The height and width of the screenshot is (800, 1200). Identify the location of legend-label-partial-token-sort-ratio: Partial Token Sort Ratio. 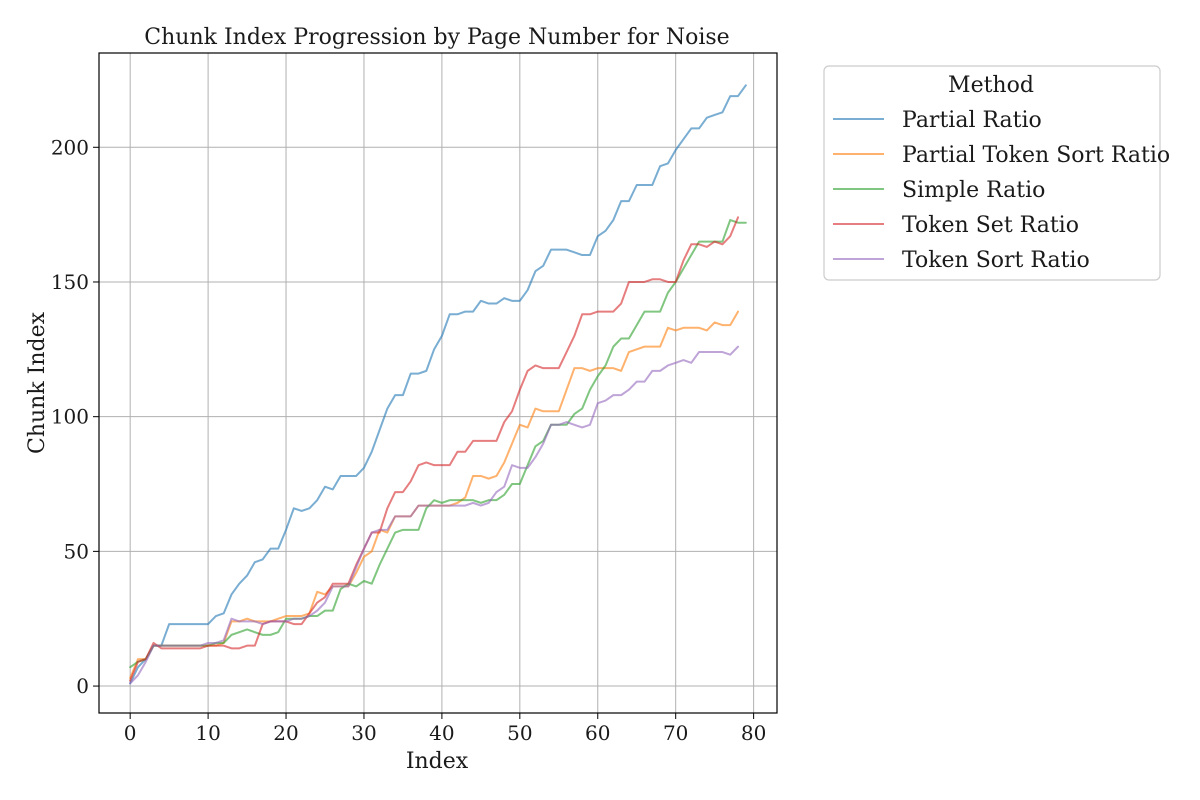
(1036, 155).